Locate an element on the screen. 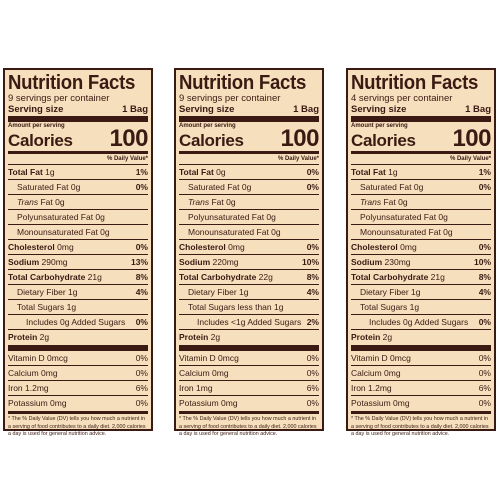 Image resolution: width=500 pixels, height=500 pixels. total-sugars-row: Total Sugars 1g is located at coordinates (78, 307).